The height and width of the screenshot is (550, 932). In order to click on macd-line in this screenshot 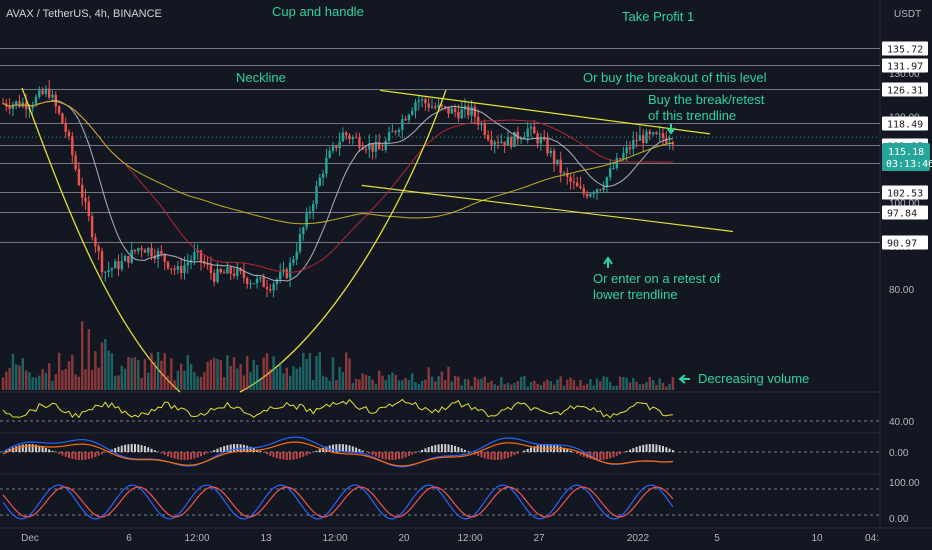, I will do `click(337, 452)`.